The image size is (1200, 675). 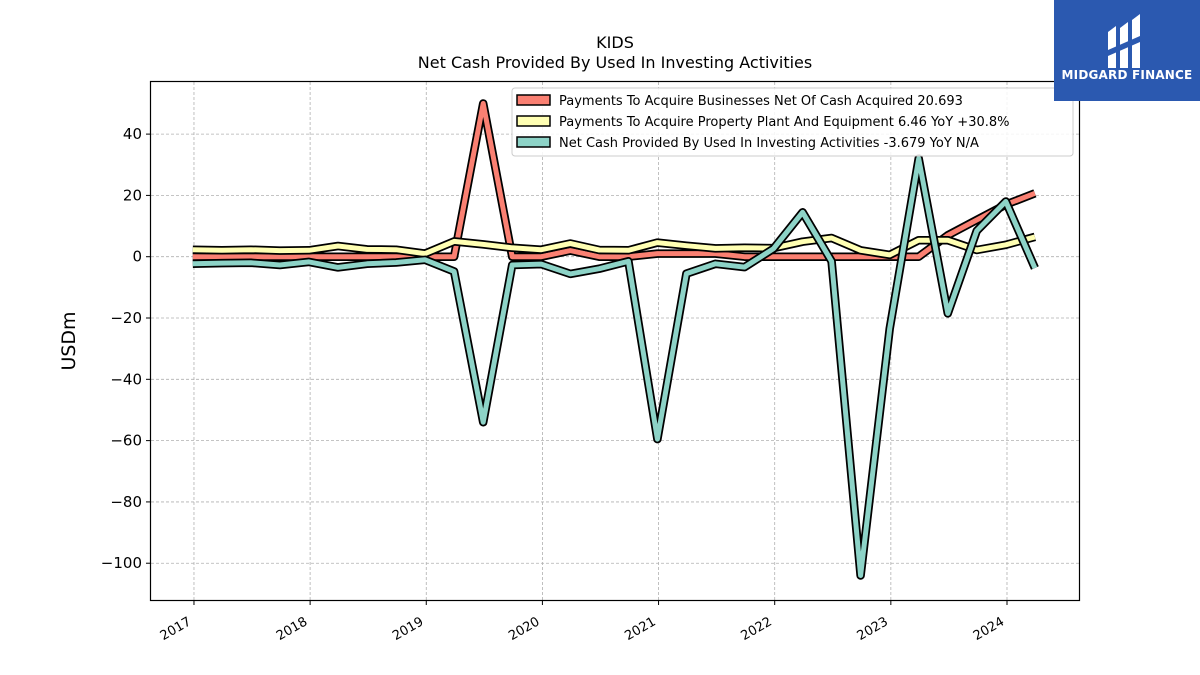 What do you see at coordinates (408, 629) in the screenshot?
I see `x-tick-label: 2019` at bounding box center [408, 629].